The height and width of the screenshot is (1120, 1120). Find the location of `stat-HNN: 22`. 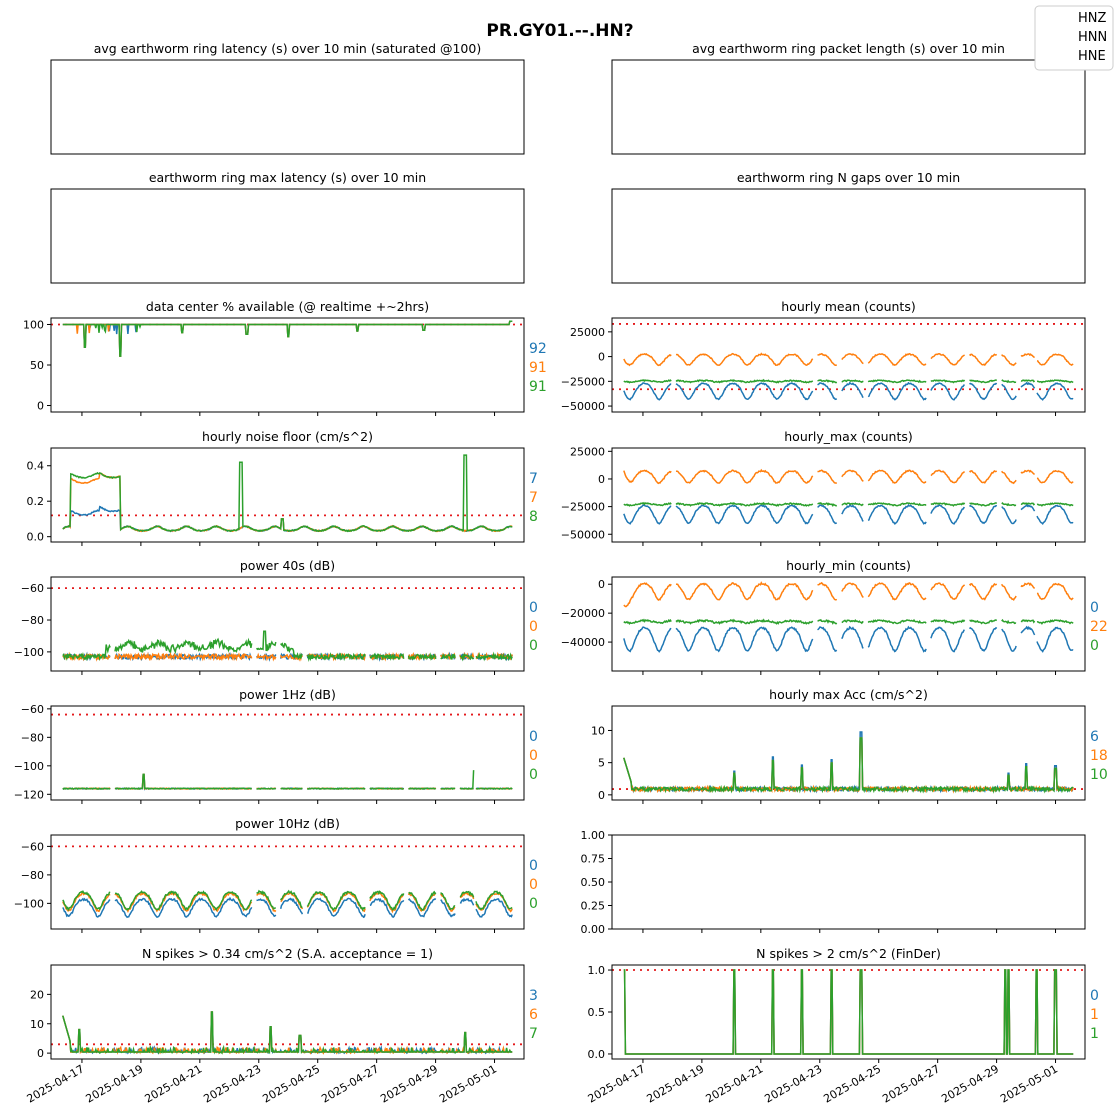

stat-HNN: 22 is located at coordinates (1099, 627).